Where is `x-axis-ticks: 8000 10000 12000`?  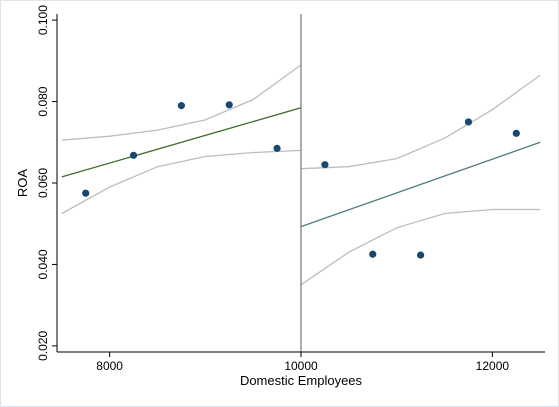
x-axis-ticks: 8000 10000 12000 is located at coordinates (302, 362).